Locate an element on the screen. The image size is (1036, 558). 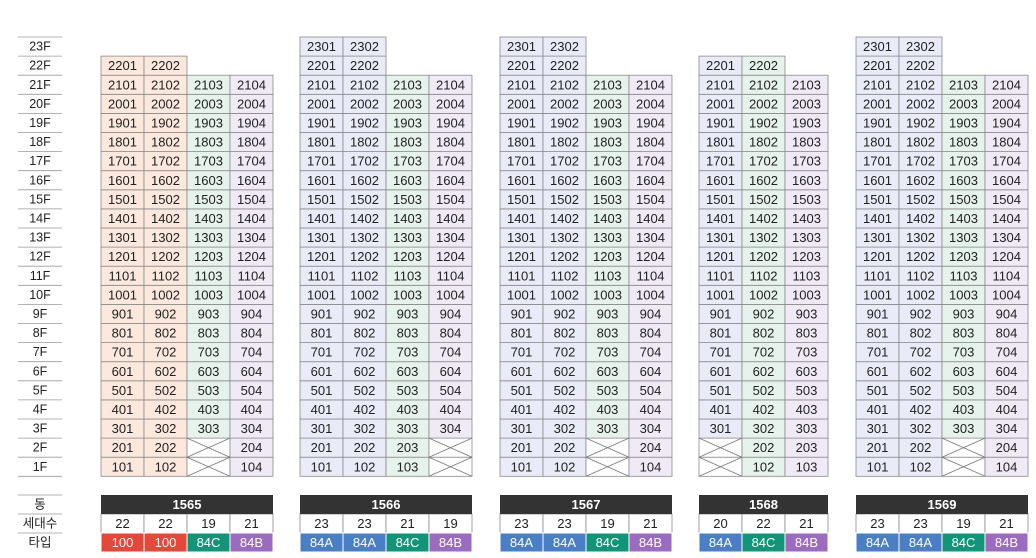
building-name: 1565 is located at coordinates (187, 504).